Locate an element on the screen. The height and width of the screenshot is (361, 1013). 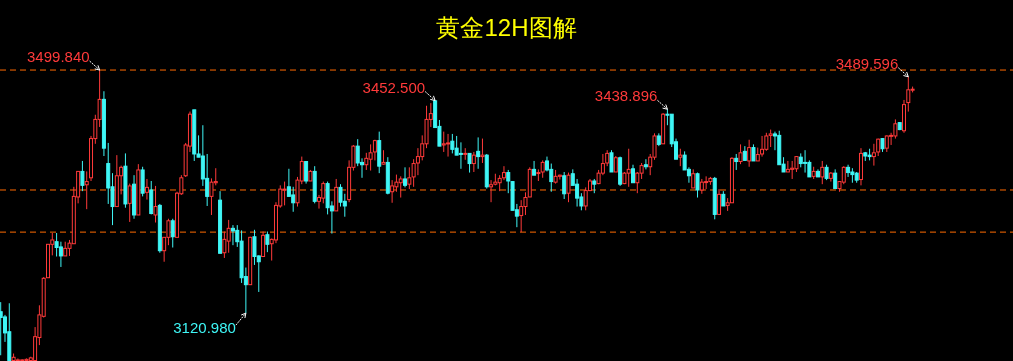
chart-title: 黄金12H图解 is located at coordinates (506, 27).